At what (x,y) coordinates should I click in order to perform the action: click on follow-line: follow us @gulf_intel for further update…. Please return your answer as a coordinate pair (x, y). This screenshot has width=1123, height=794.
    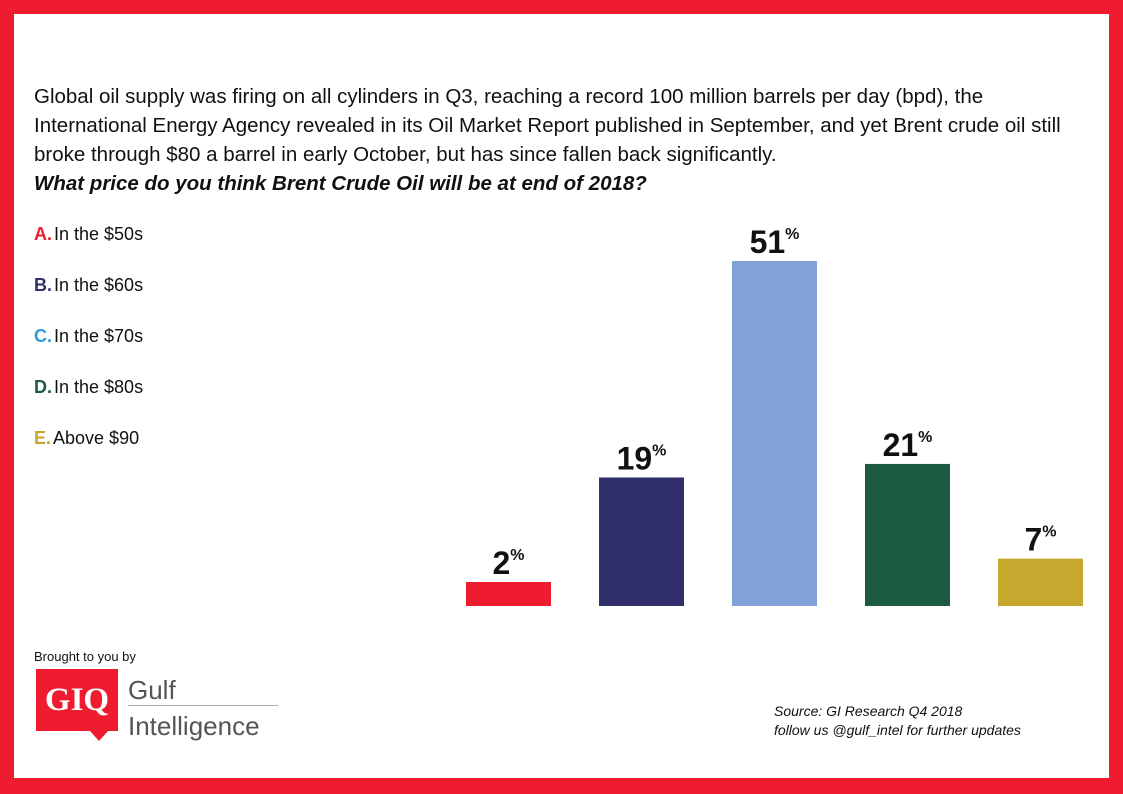
    Looking at the image, I should click on (897, 730).